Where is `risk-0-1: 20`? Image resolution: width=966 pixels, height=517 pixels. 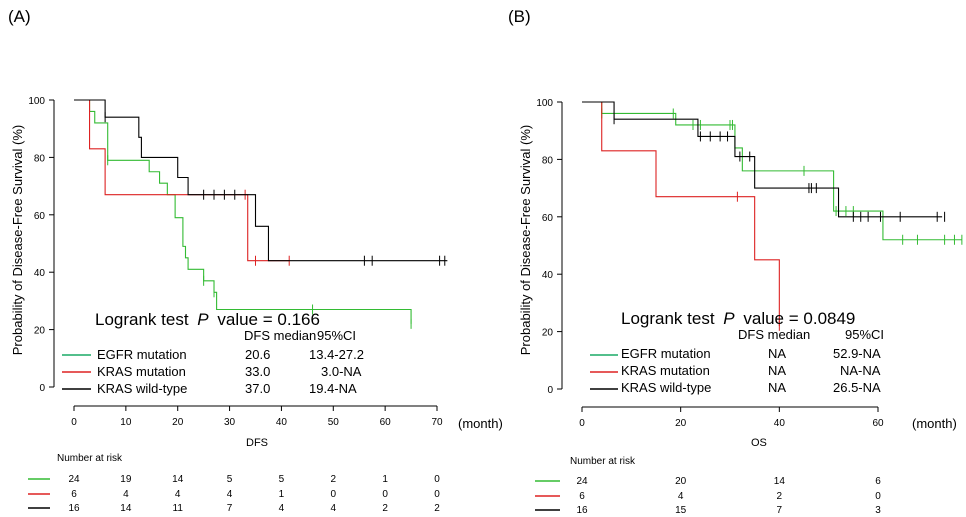
risk-0-1: 20 is located at coordinates (681, 481).